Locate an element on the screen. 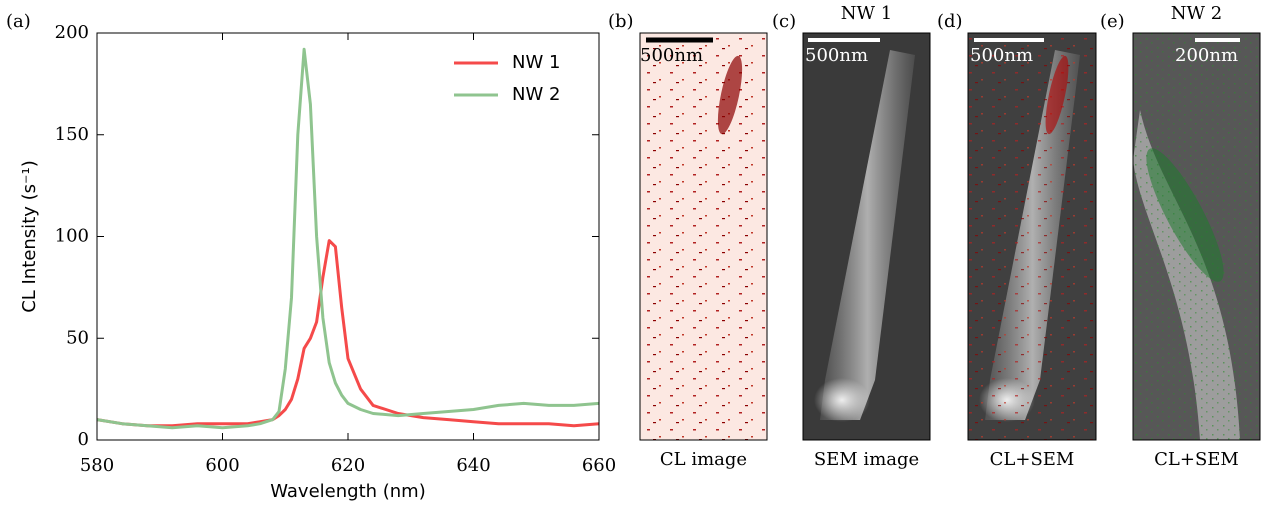  panel-d-image is located at coordinates (1032, 236).